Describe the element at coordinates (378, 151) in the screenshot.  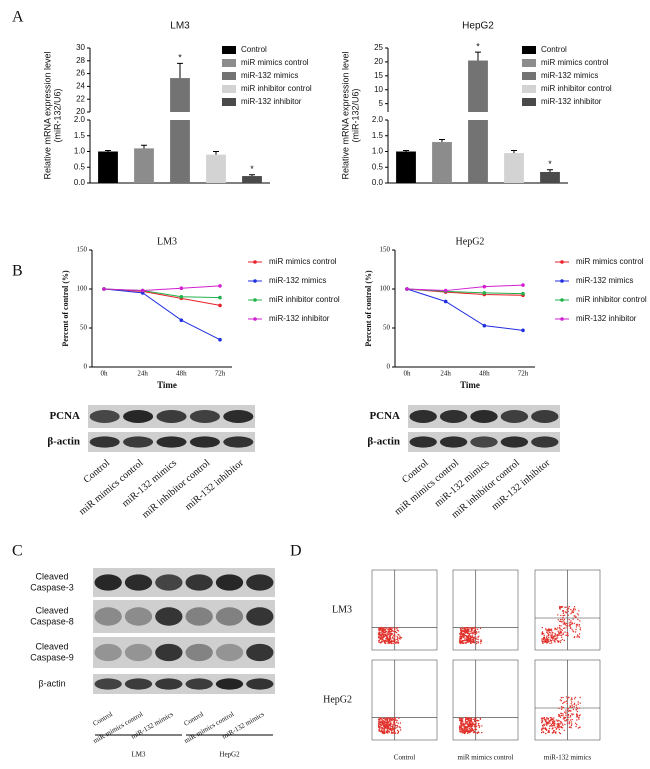
I see `y-tick-label: 1.0` at that location.